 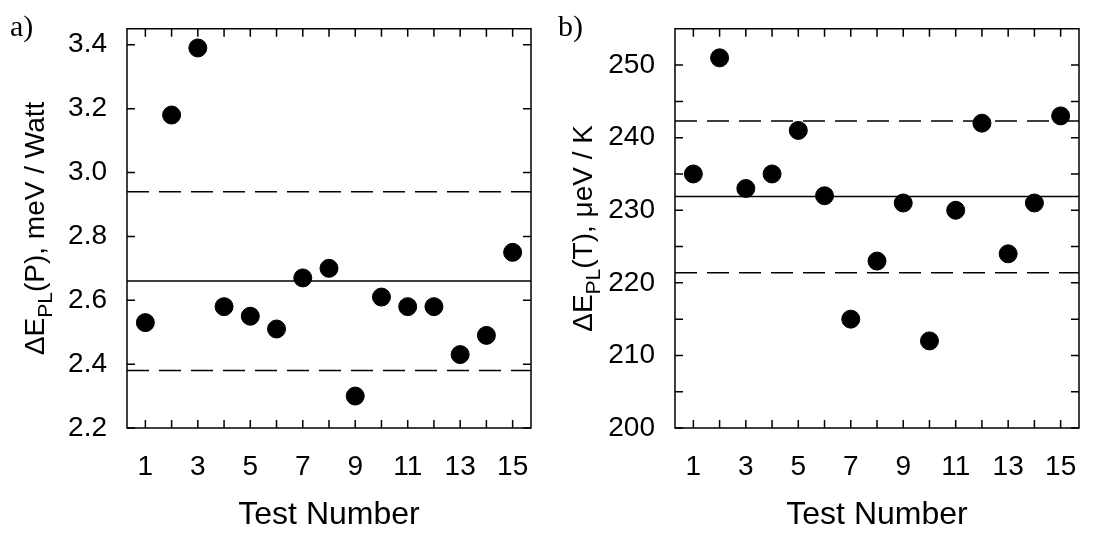 What do you see at coordinates (87, 362) in the screenshot?
I see `y-tick-label: 2.4` at bounding box center [87, 362].